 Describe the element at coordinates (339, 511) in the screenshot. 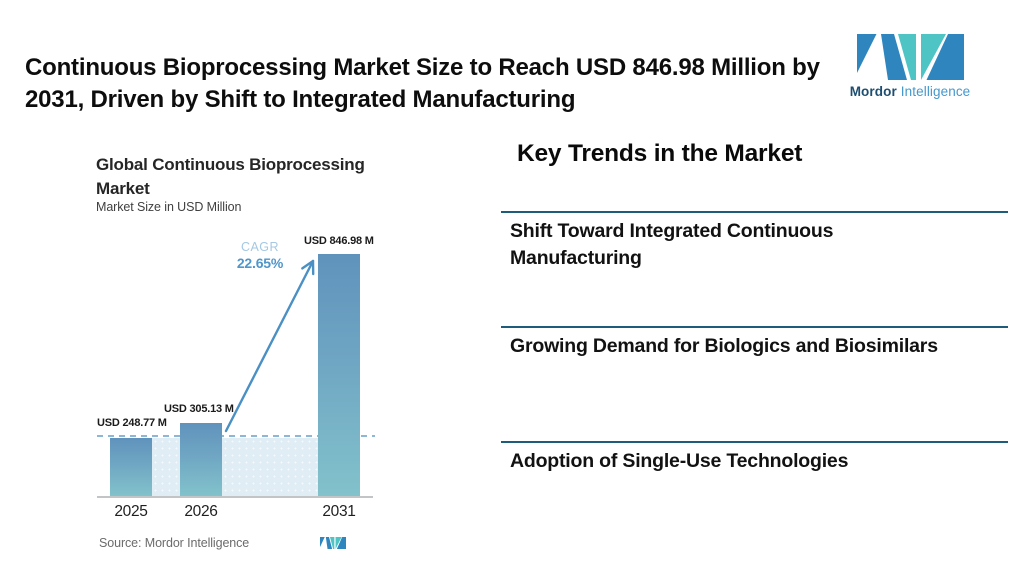

I see `tick-2031: 2031` at that location.